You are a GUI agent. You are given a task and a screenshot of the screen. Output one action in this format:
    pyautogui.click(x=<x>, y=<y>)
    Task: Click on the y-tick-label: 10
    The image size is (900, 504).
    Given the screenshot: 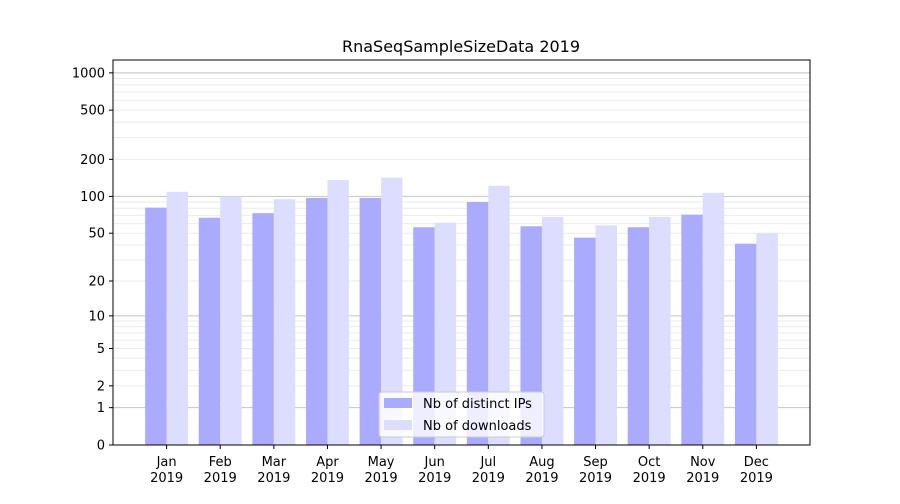 What is the action you would take?
    pyautogui.click(x=96, y=316)
    